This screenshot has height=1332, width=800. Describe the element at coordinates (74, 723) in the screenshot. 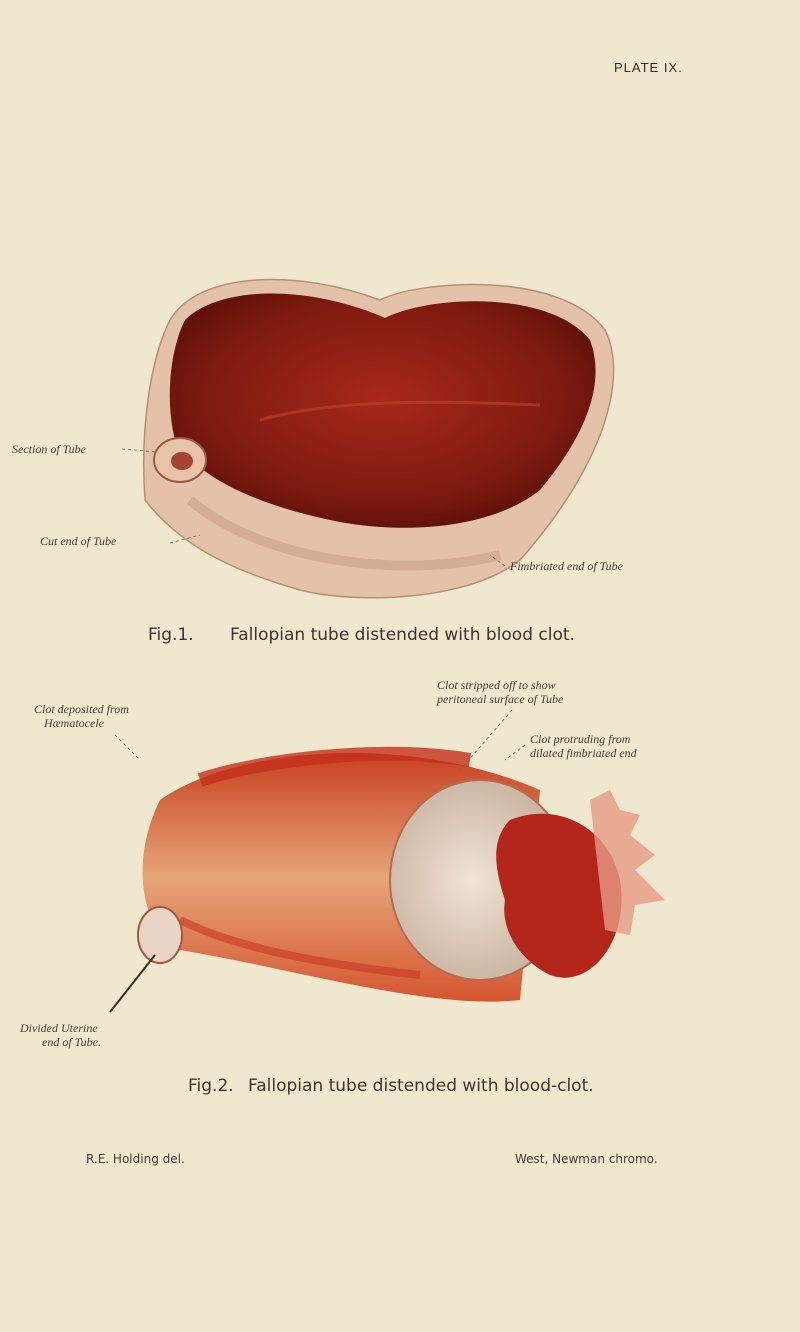

I see `label-clot-deposited: Hæmatocele` at that location.